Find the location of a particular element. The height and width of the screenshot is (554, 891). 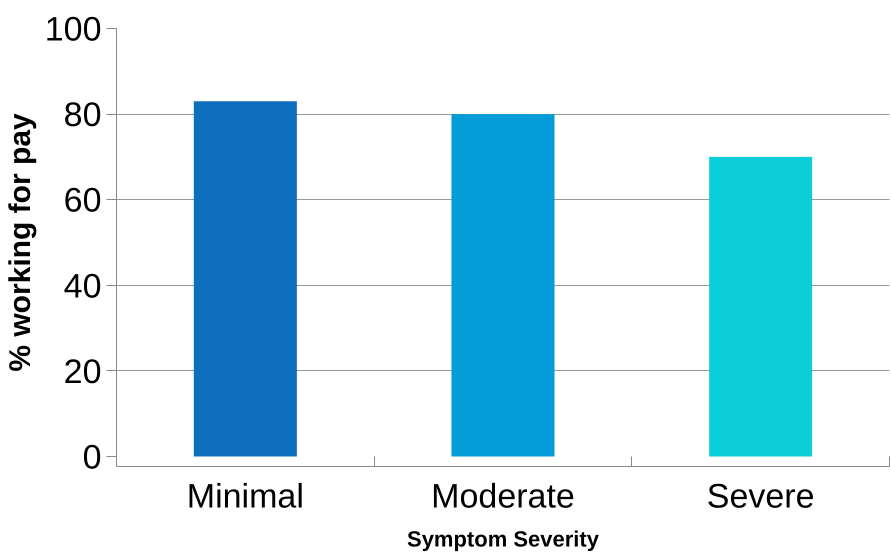

x-tick-label: Moderate is located at coordinates (503, 497).